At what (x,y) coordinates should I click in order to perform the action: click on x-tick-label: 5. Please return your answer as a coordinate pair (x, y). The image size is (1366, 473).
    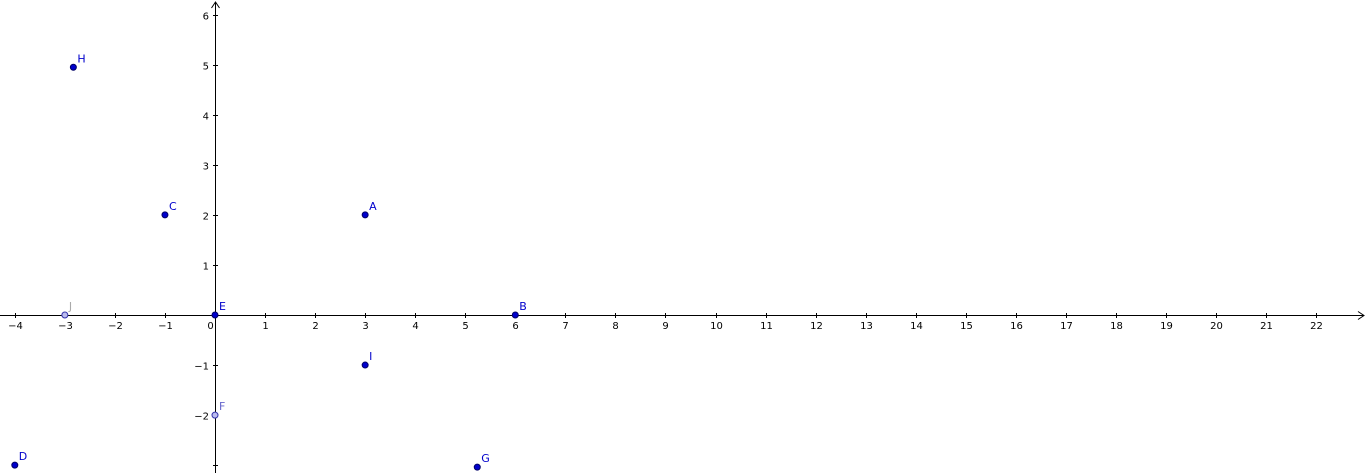
    Looking at the image, I should click on (465, 326).